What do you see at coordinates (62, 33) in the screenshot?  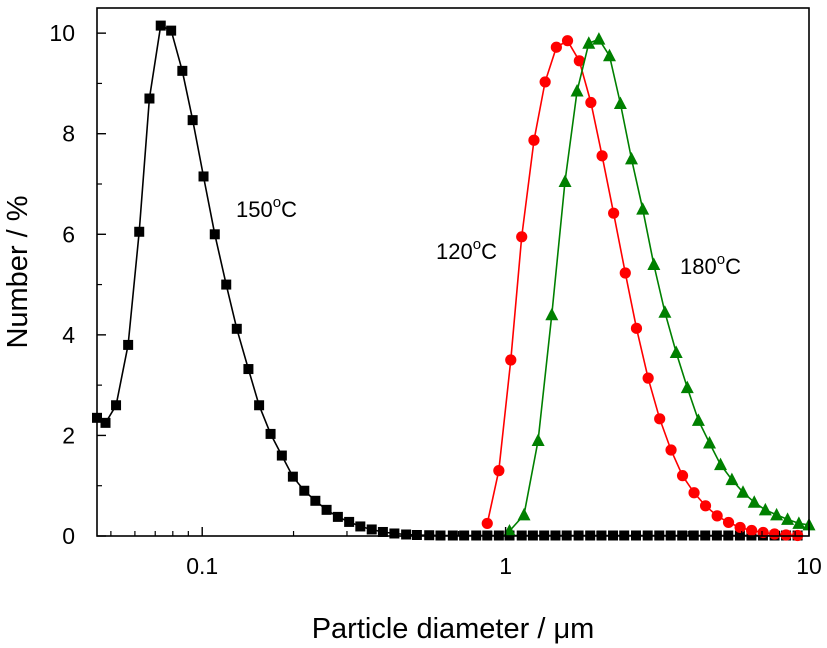 I see `y-tick-label: 10` at bounding box center [62, 33].